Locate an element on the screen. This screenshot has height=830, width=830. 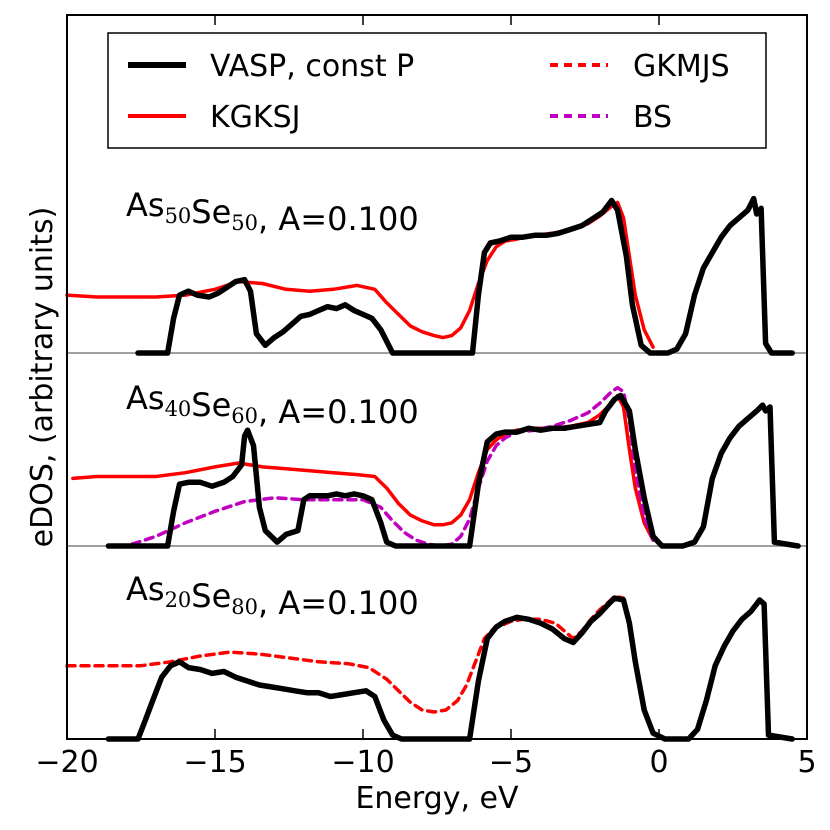
legend: VASP, const P KGKSJ GKMJS BS is located at coordinates (437, 90).